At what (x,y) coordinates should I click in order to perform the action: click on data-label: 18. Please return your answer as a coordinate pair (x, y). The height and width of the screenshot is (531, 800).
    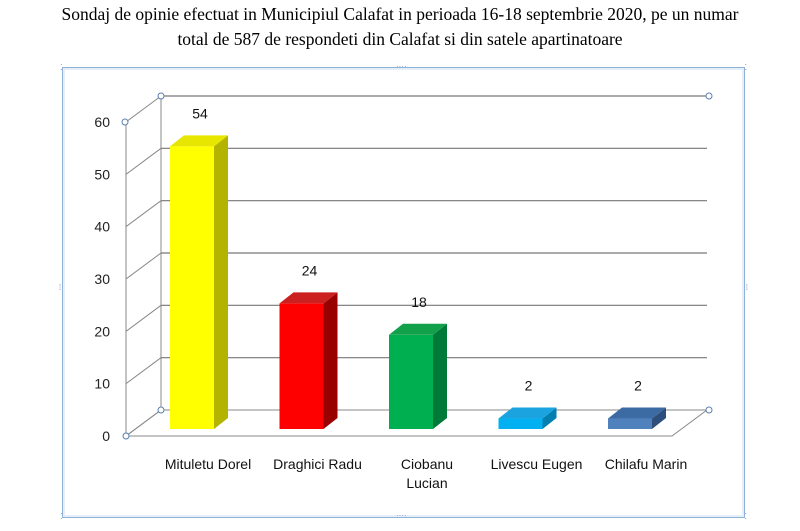
    Looking at the image, I should click on (419, 302).